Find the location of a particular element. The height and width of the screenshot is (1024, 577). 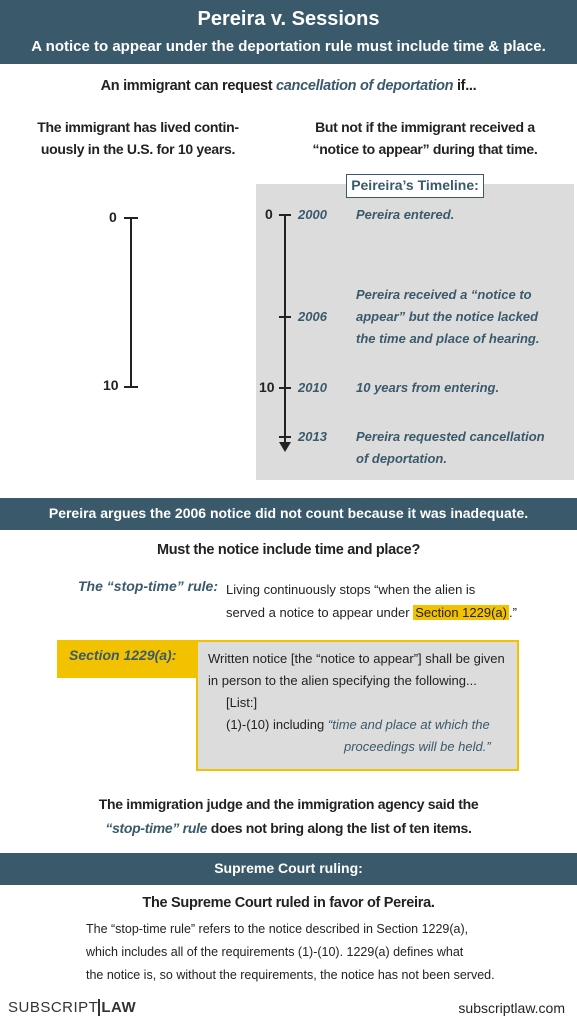

timeline-axis-zero: 0 is located at coordinates (269, 214).